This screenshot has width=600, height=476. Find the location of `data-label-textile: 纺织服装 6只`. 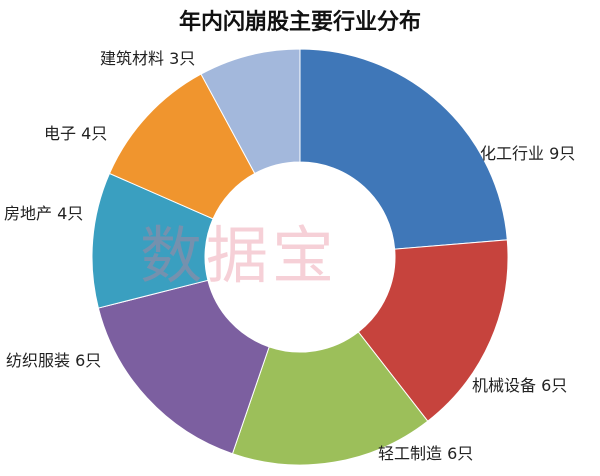

data-label-textile: 纺织服装 6只 is located at coordinates (54, 360).